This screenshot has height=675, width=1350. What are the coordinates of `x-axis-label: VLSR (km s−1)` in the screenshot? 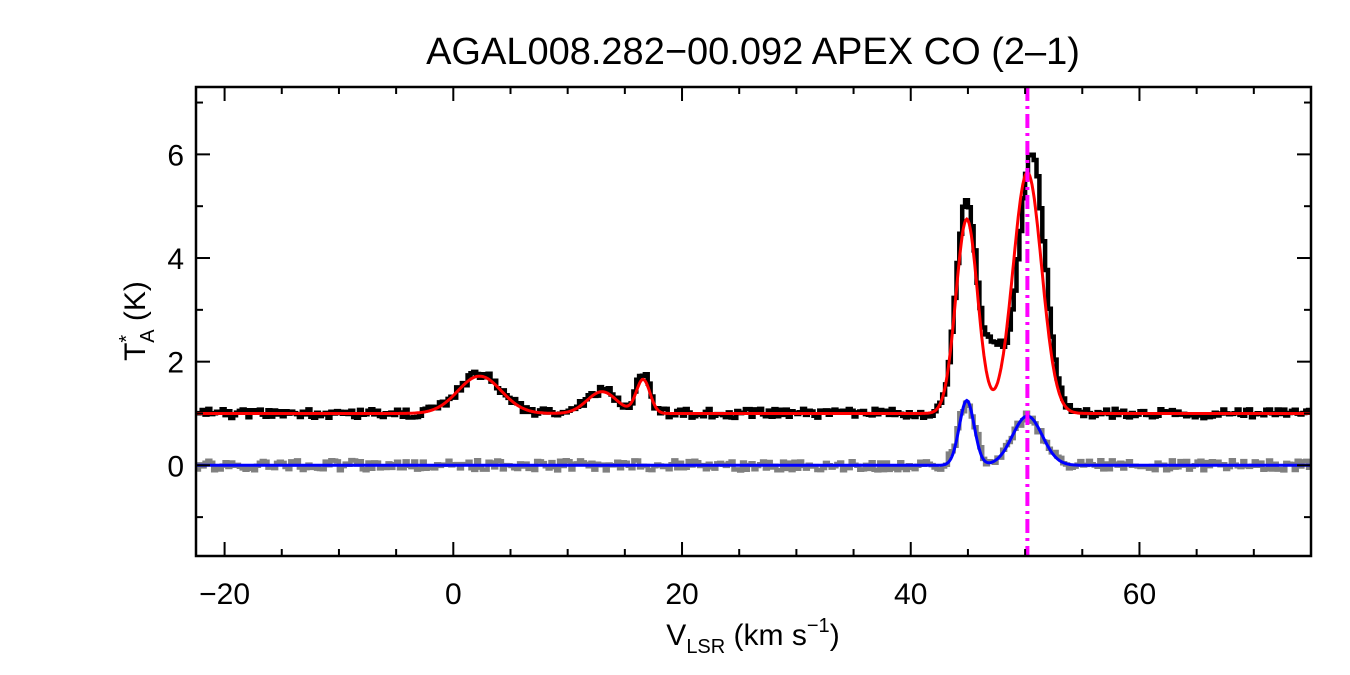 It's located at (752, 636).